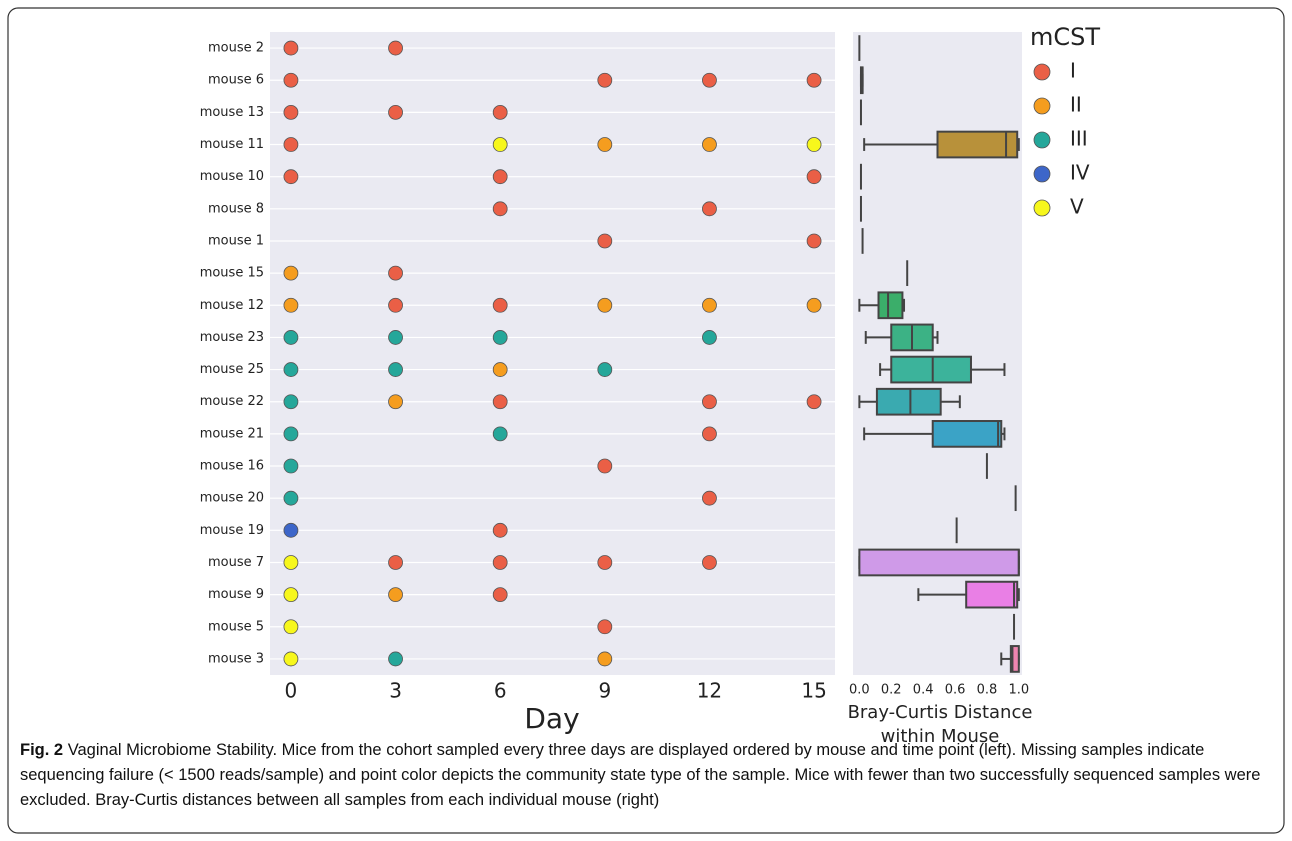 This screenshot has width=1292, height=841. I want to click on x-tick-label: 0.8, so click(987, 690).